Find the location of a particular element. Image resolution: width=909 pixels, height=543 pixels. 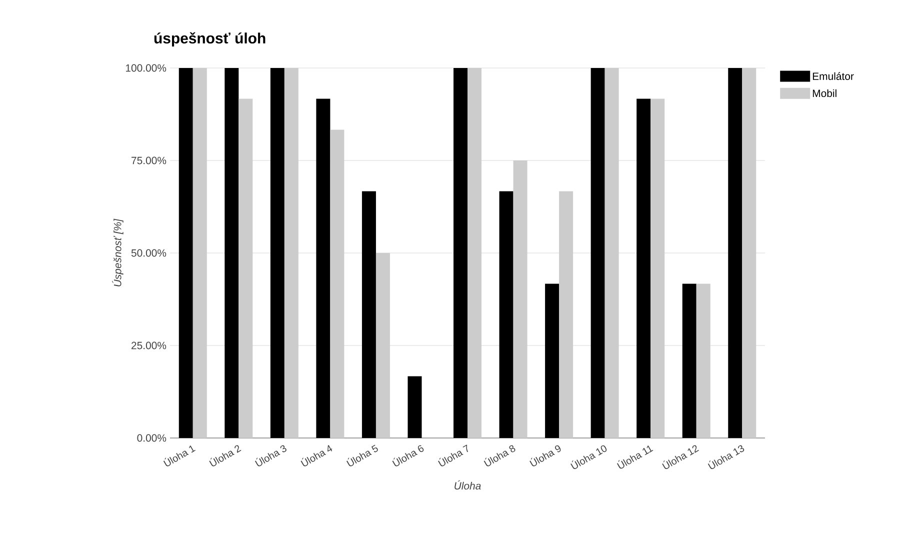

y-axis-title: Úspešnosť [%] is located at coordinates (118, 252).